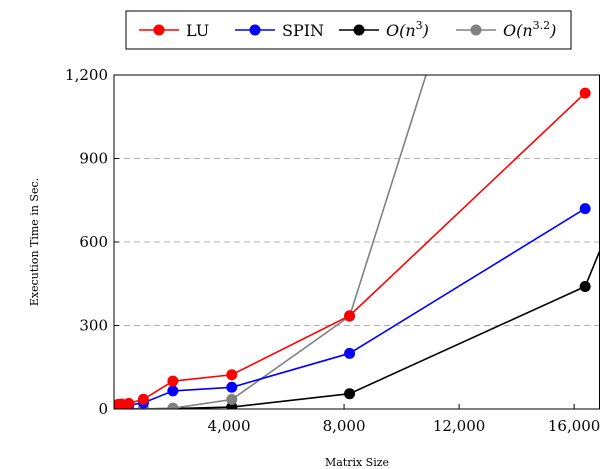 The image size is (600, 469). Describe the element at coordinates (93, 159) in the screenshot. I see `y-tick-label: 900` at that location.